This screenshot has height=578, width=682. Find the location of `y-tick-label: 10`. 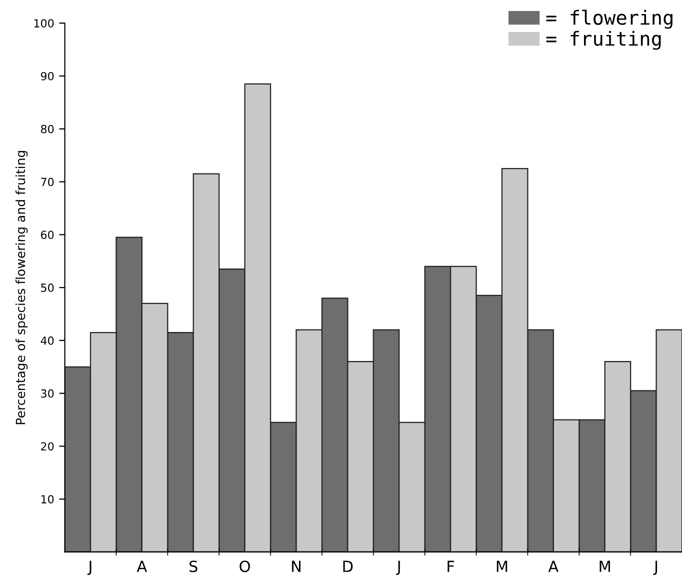

y-tick-label: 10 is located at coordinates (47, 499).